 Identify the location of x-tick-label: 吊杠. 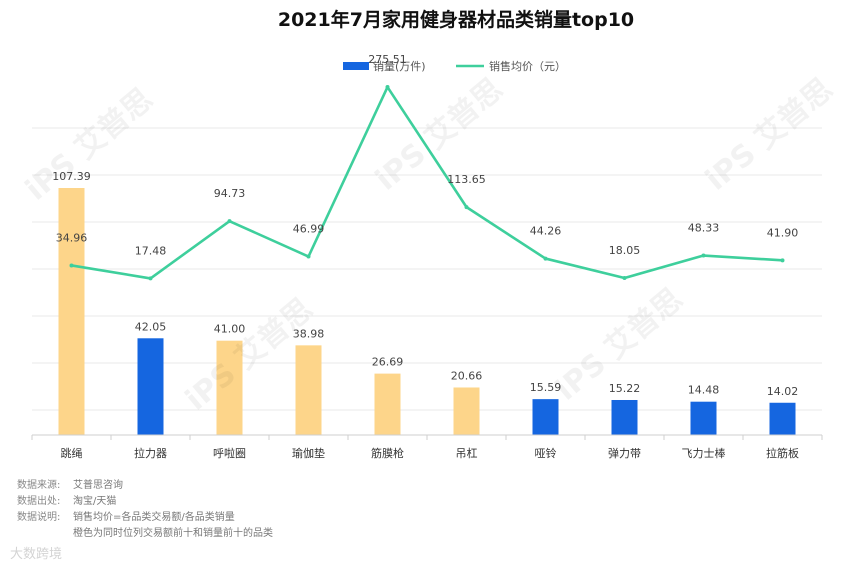
(467, 453).